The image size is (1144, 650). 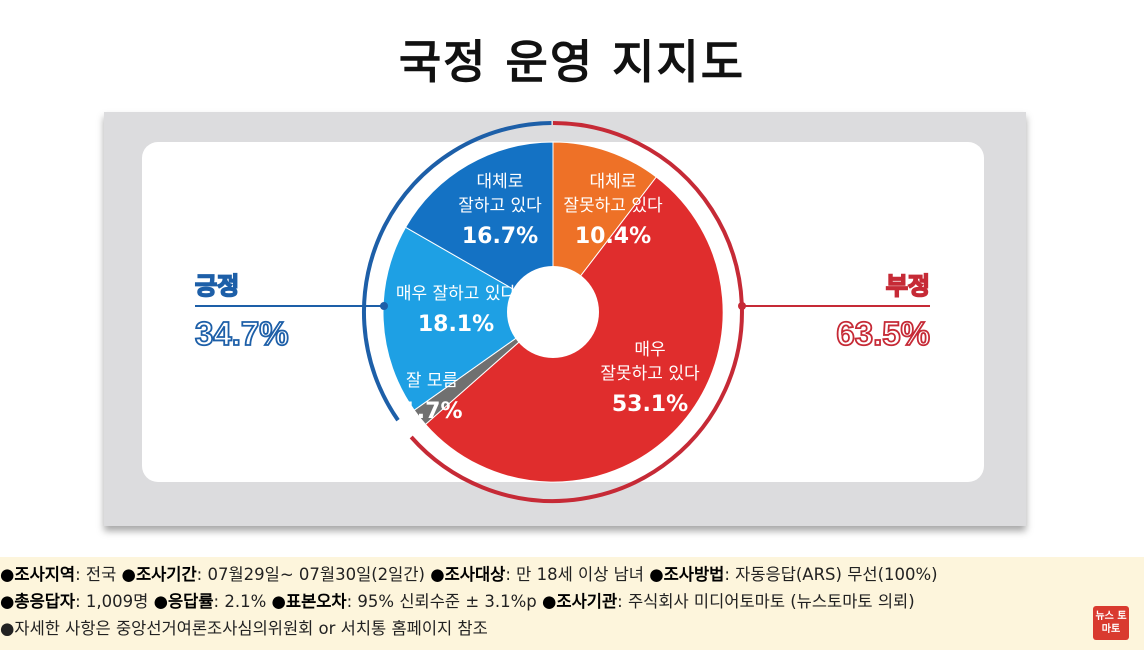 What do you see at coordinates (242, 601) in the screenshot?
I see `footer-value: : 2.1%` at bounding box center [242, 601].